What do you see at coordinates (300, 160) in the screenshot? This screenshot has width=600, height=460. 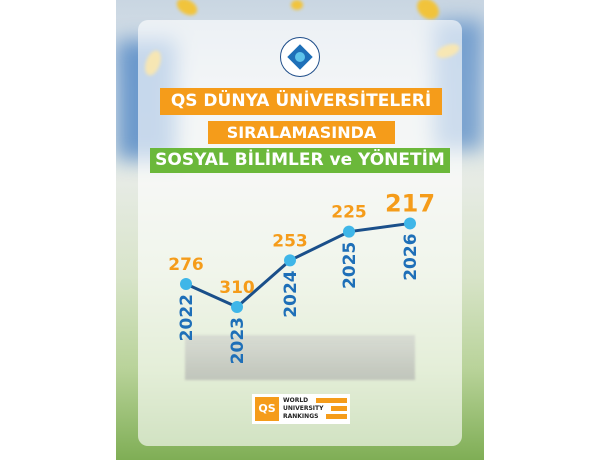 I see `title-line-3: SOSYAL BİLİMLER ve YÖNETİM` at bounding box center [300, 160].